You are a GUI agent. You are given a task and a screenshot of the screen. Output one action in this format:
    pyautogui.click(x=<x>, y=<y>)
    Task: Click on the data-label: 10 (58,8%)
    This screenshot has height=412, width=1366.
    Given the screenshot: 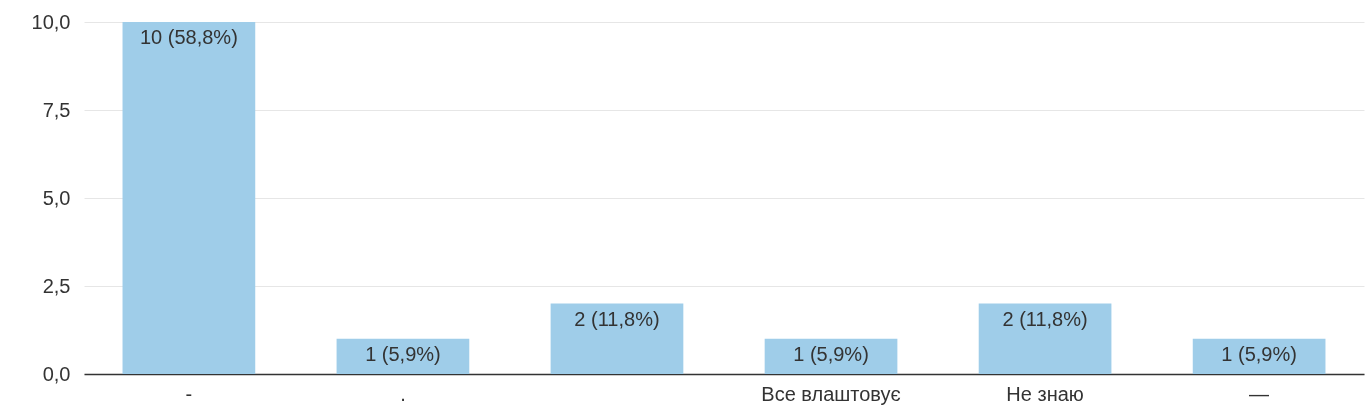 What is the action you would take?
    pyautogui.click(x=188, y=37)
    